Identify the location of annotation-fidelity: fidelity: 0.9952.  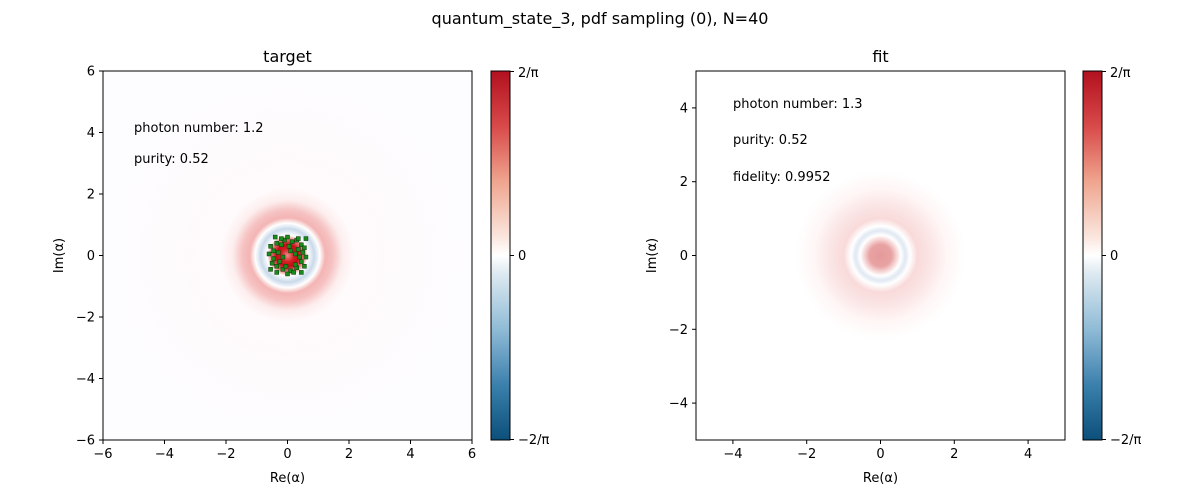
(782, 177).